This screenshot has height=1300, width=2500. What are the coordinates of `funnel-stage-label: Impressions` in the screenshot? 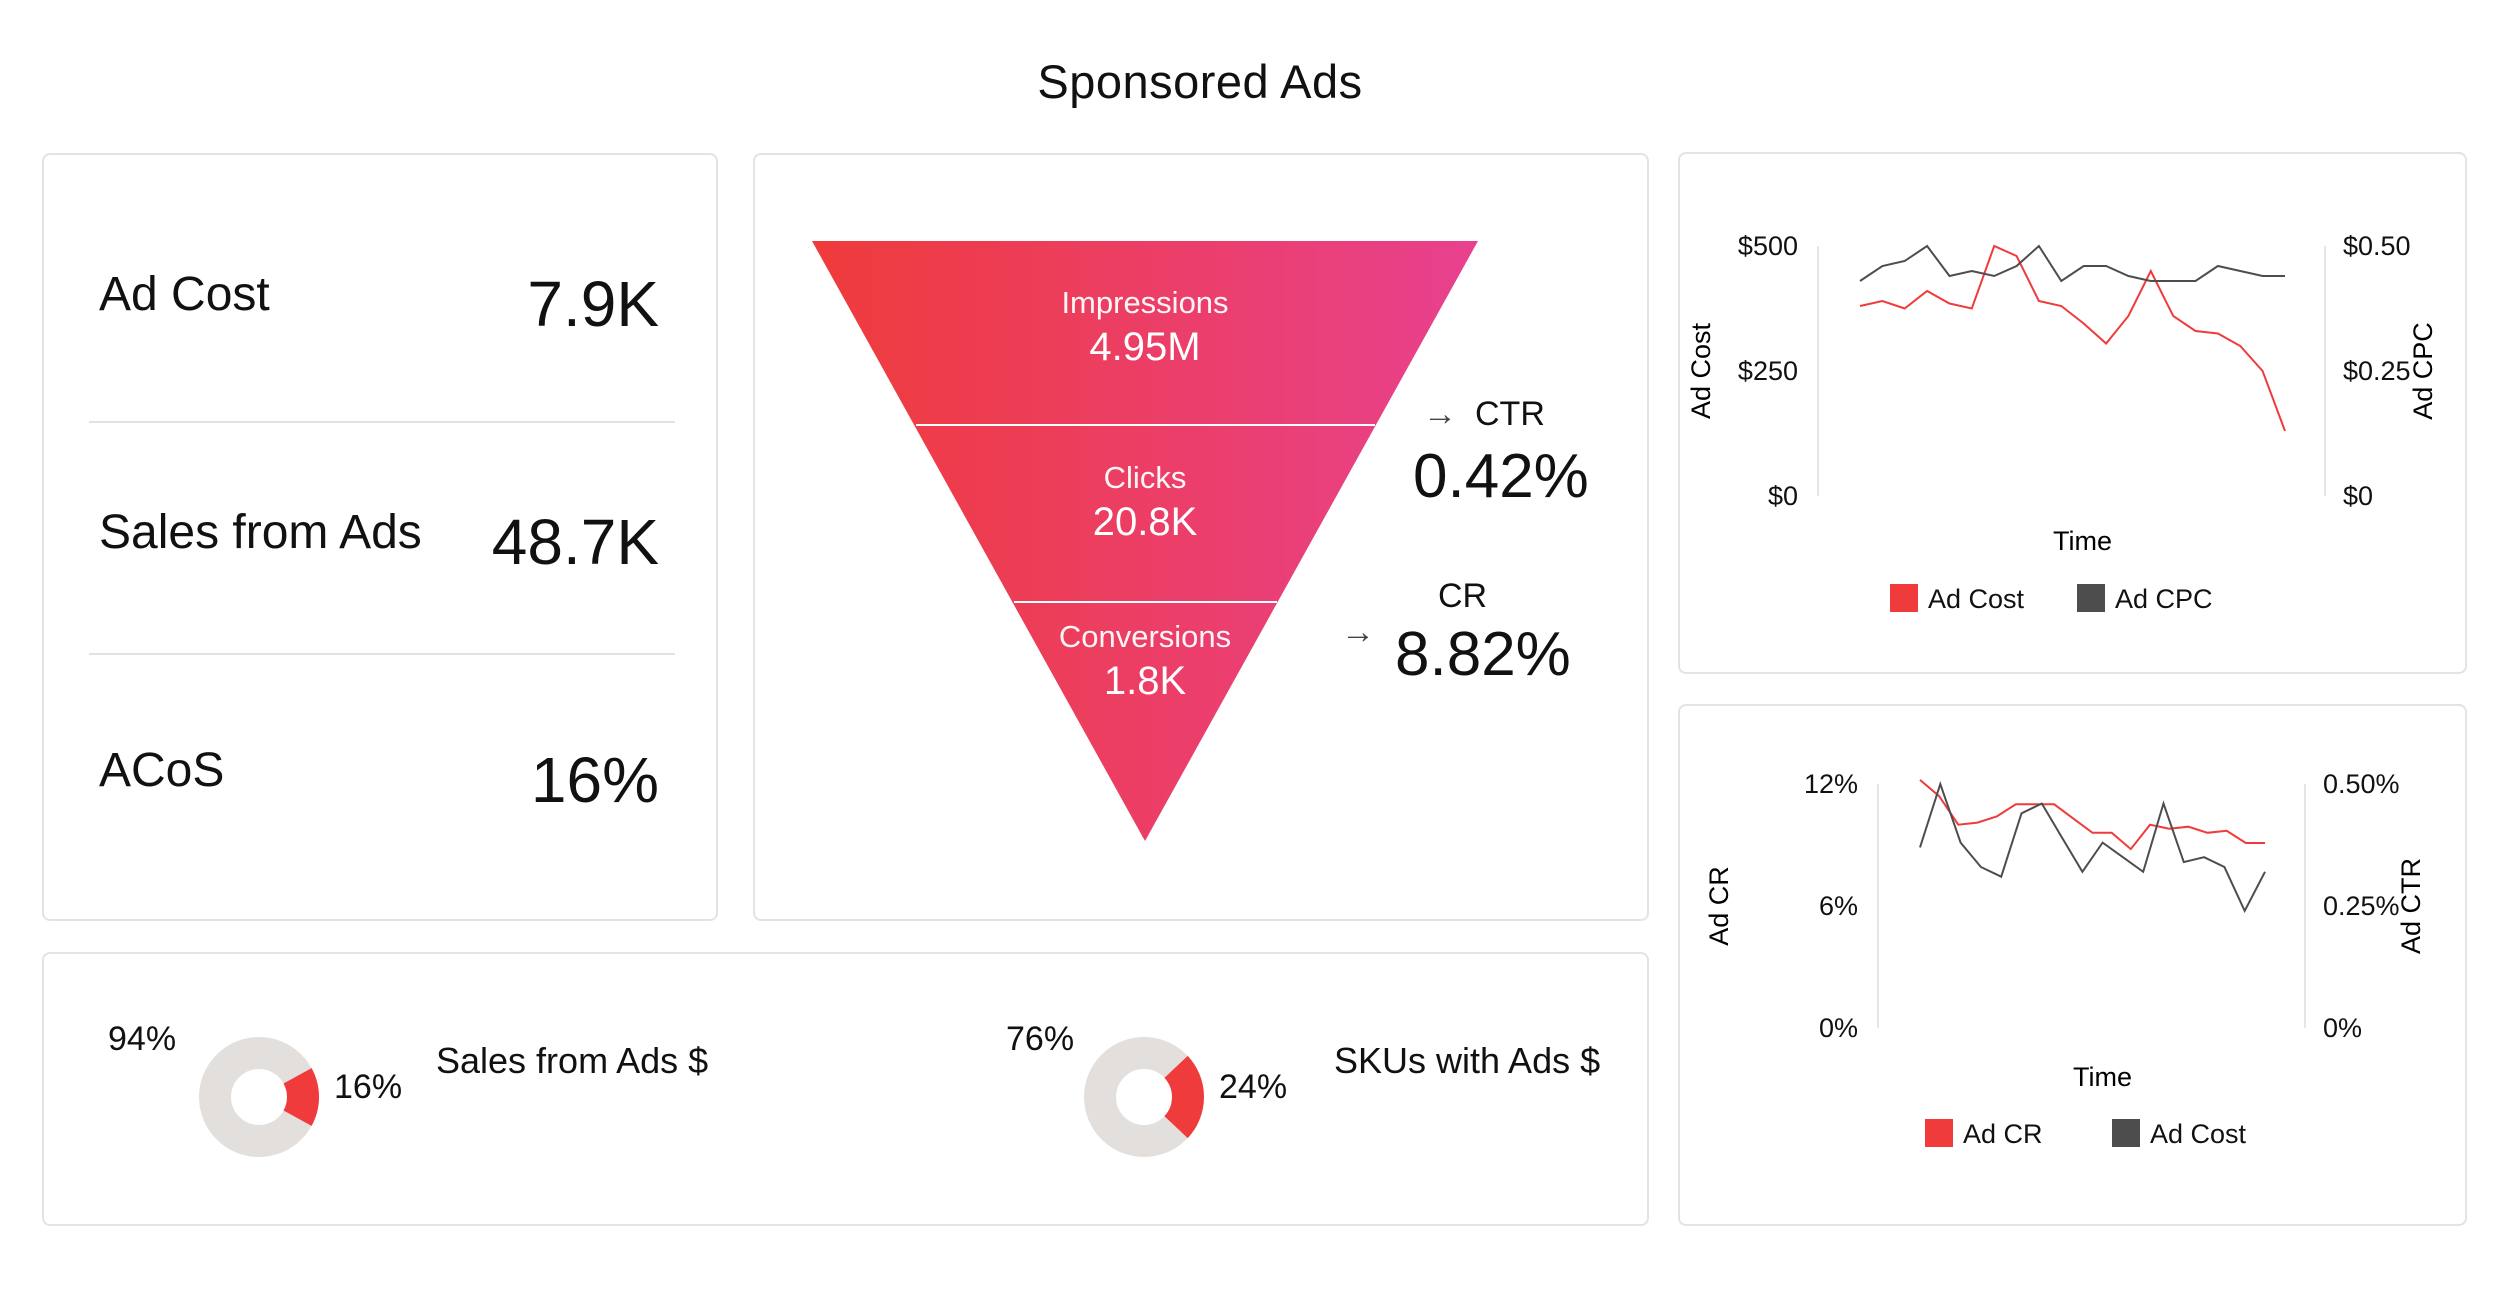 It's located at (1145, 302).